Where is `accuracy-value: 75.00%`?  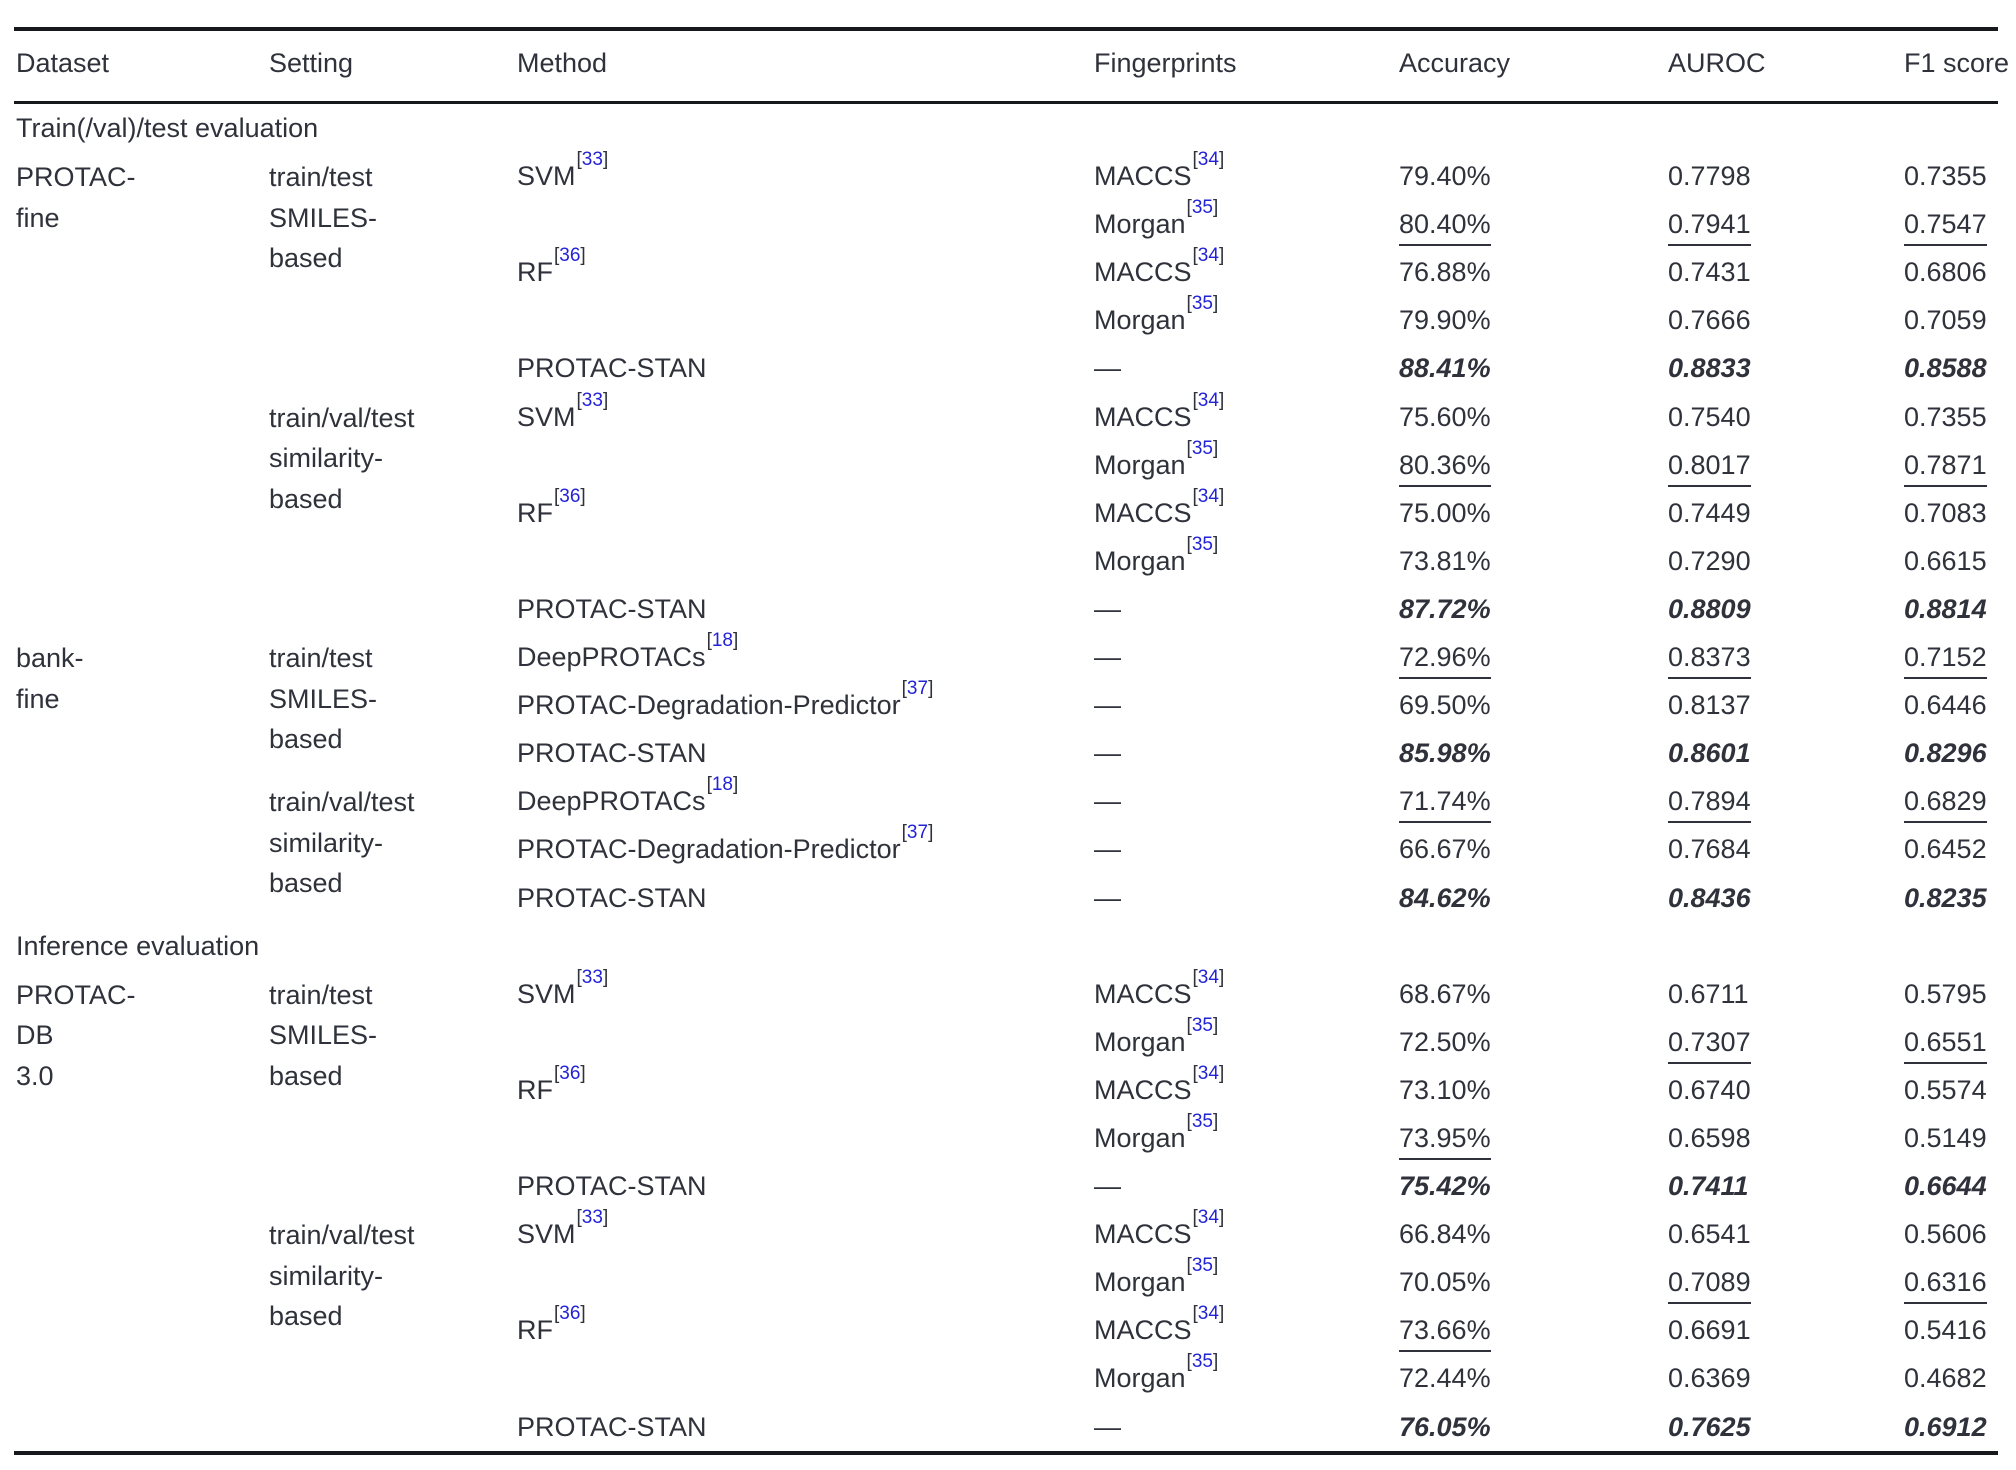 accuracy-value: 75.00% is located at coordinates (1445, 512).